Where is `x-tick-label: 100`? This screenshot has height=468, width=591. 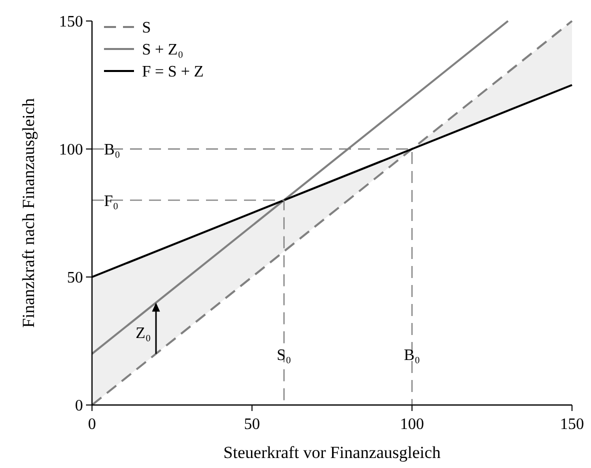
x-tick-label: 100 is located at coordinates (412, 424).